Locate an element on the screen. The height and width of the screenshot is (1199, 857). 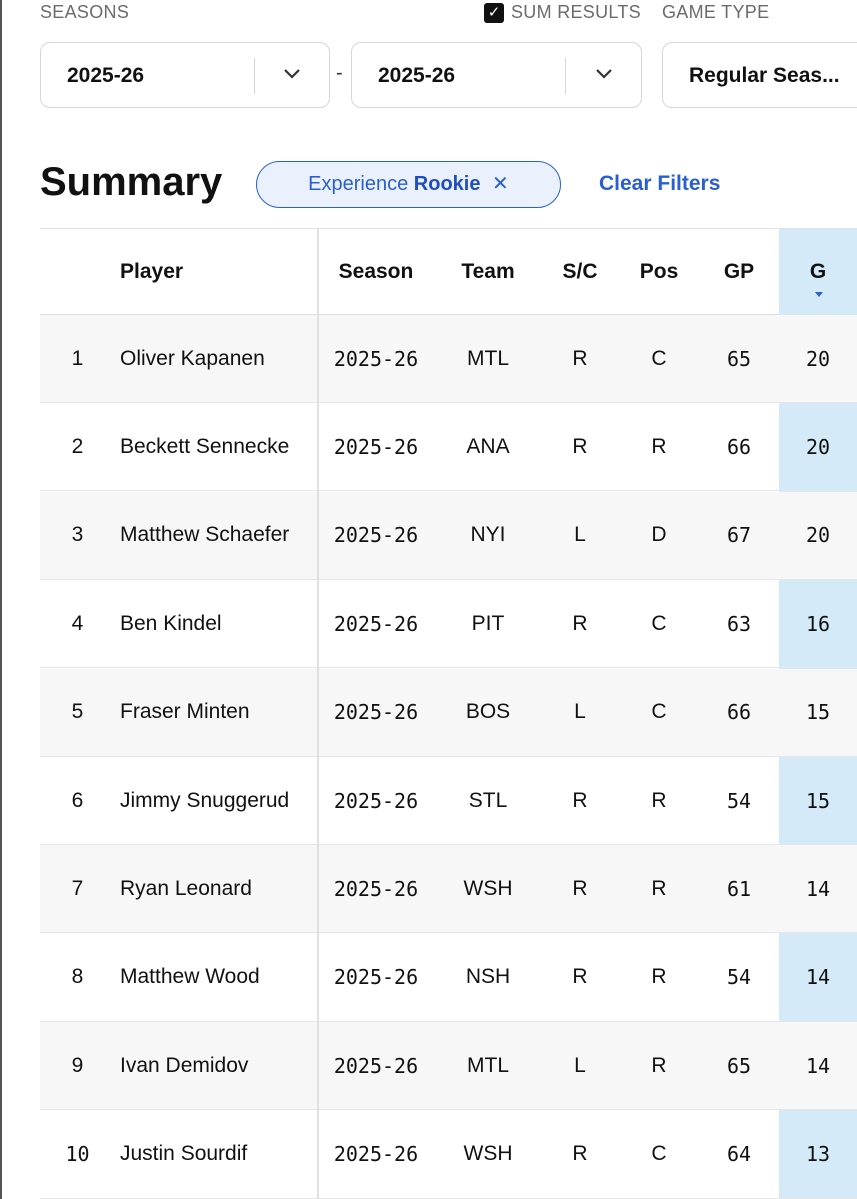
checkmark-icon: ✓ is located at coordinates (494, 12).